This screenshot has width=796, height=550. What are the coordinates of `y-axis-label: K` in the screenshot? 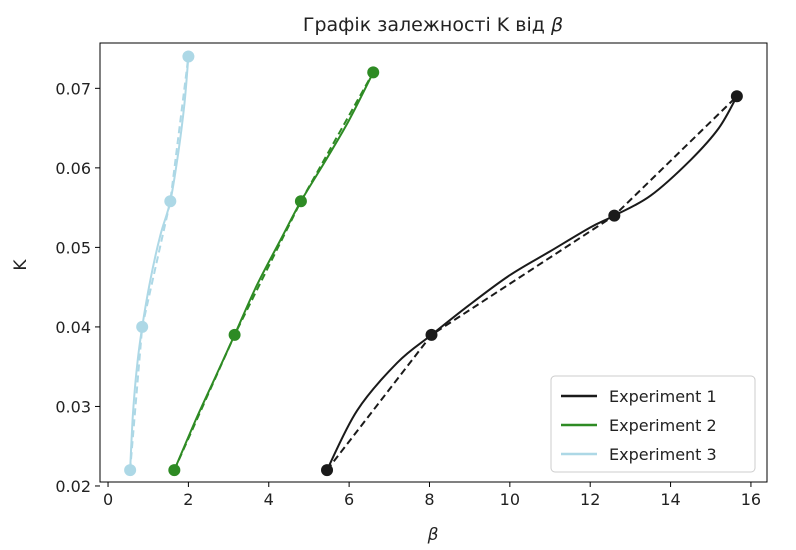 It's located at (21, 265).